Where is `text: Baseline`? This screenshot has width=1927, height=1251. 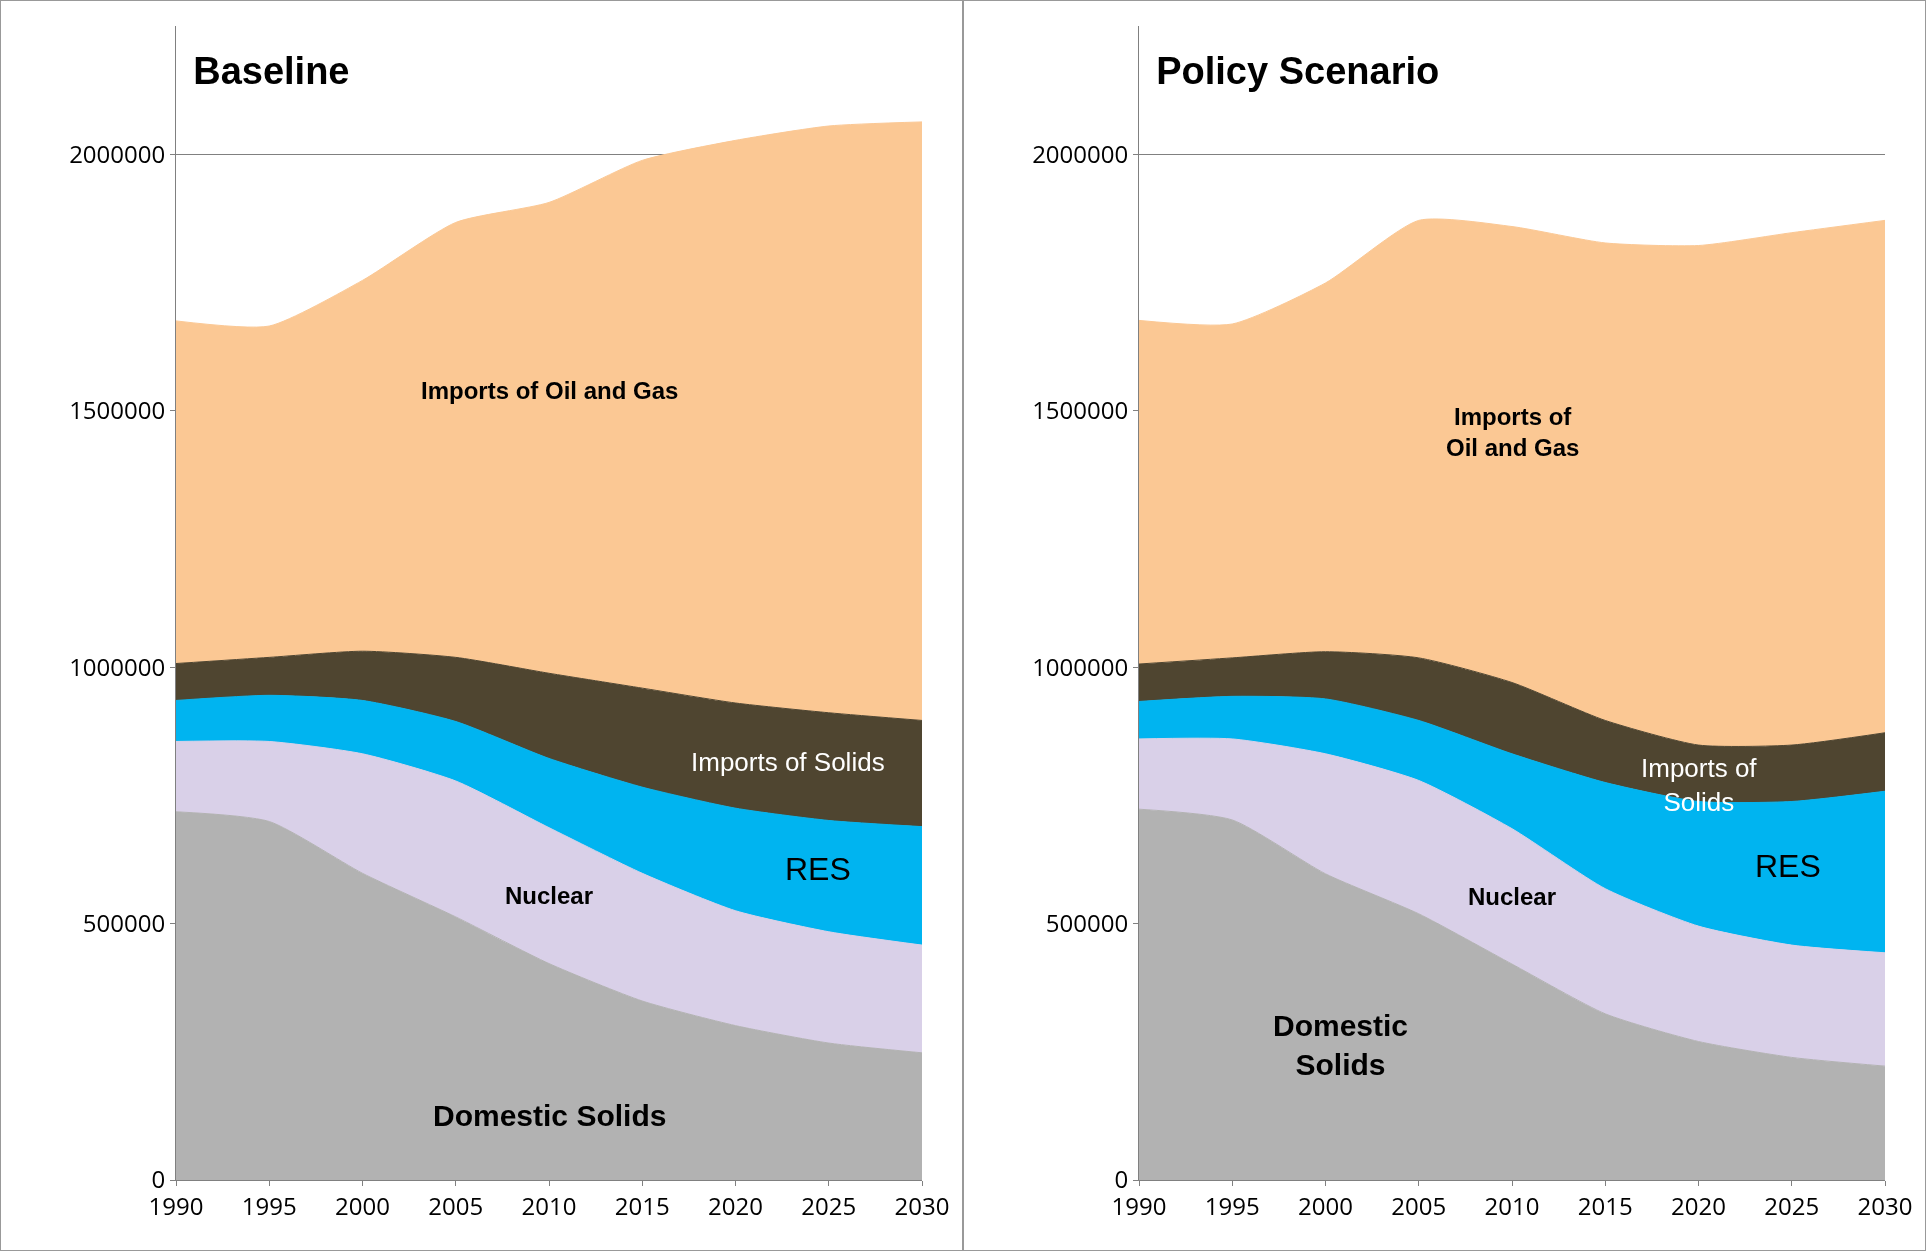 text: Baseline is located at coordinates (271, 70).